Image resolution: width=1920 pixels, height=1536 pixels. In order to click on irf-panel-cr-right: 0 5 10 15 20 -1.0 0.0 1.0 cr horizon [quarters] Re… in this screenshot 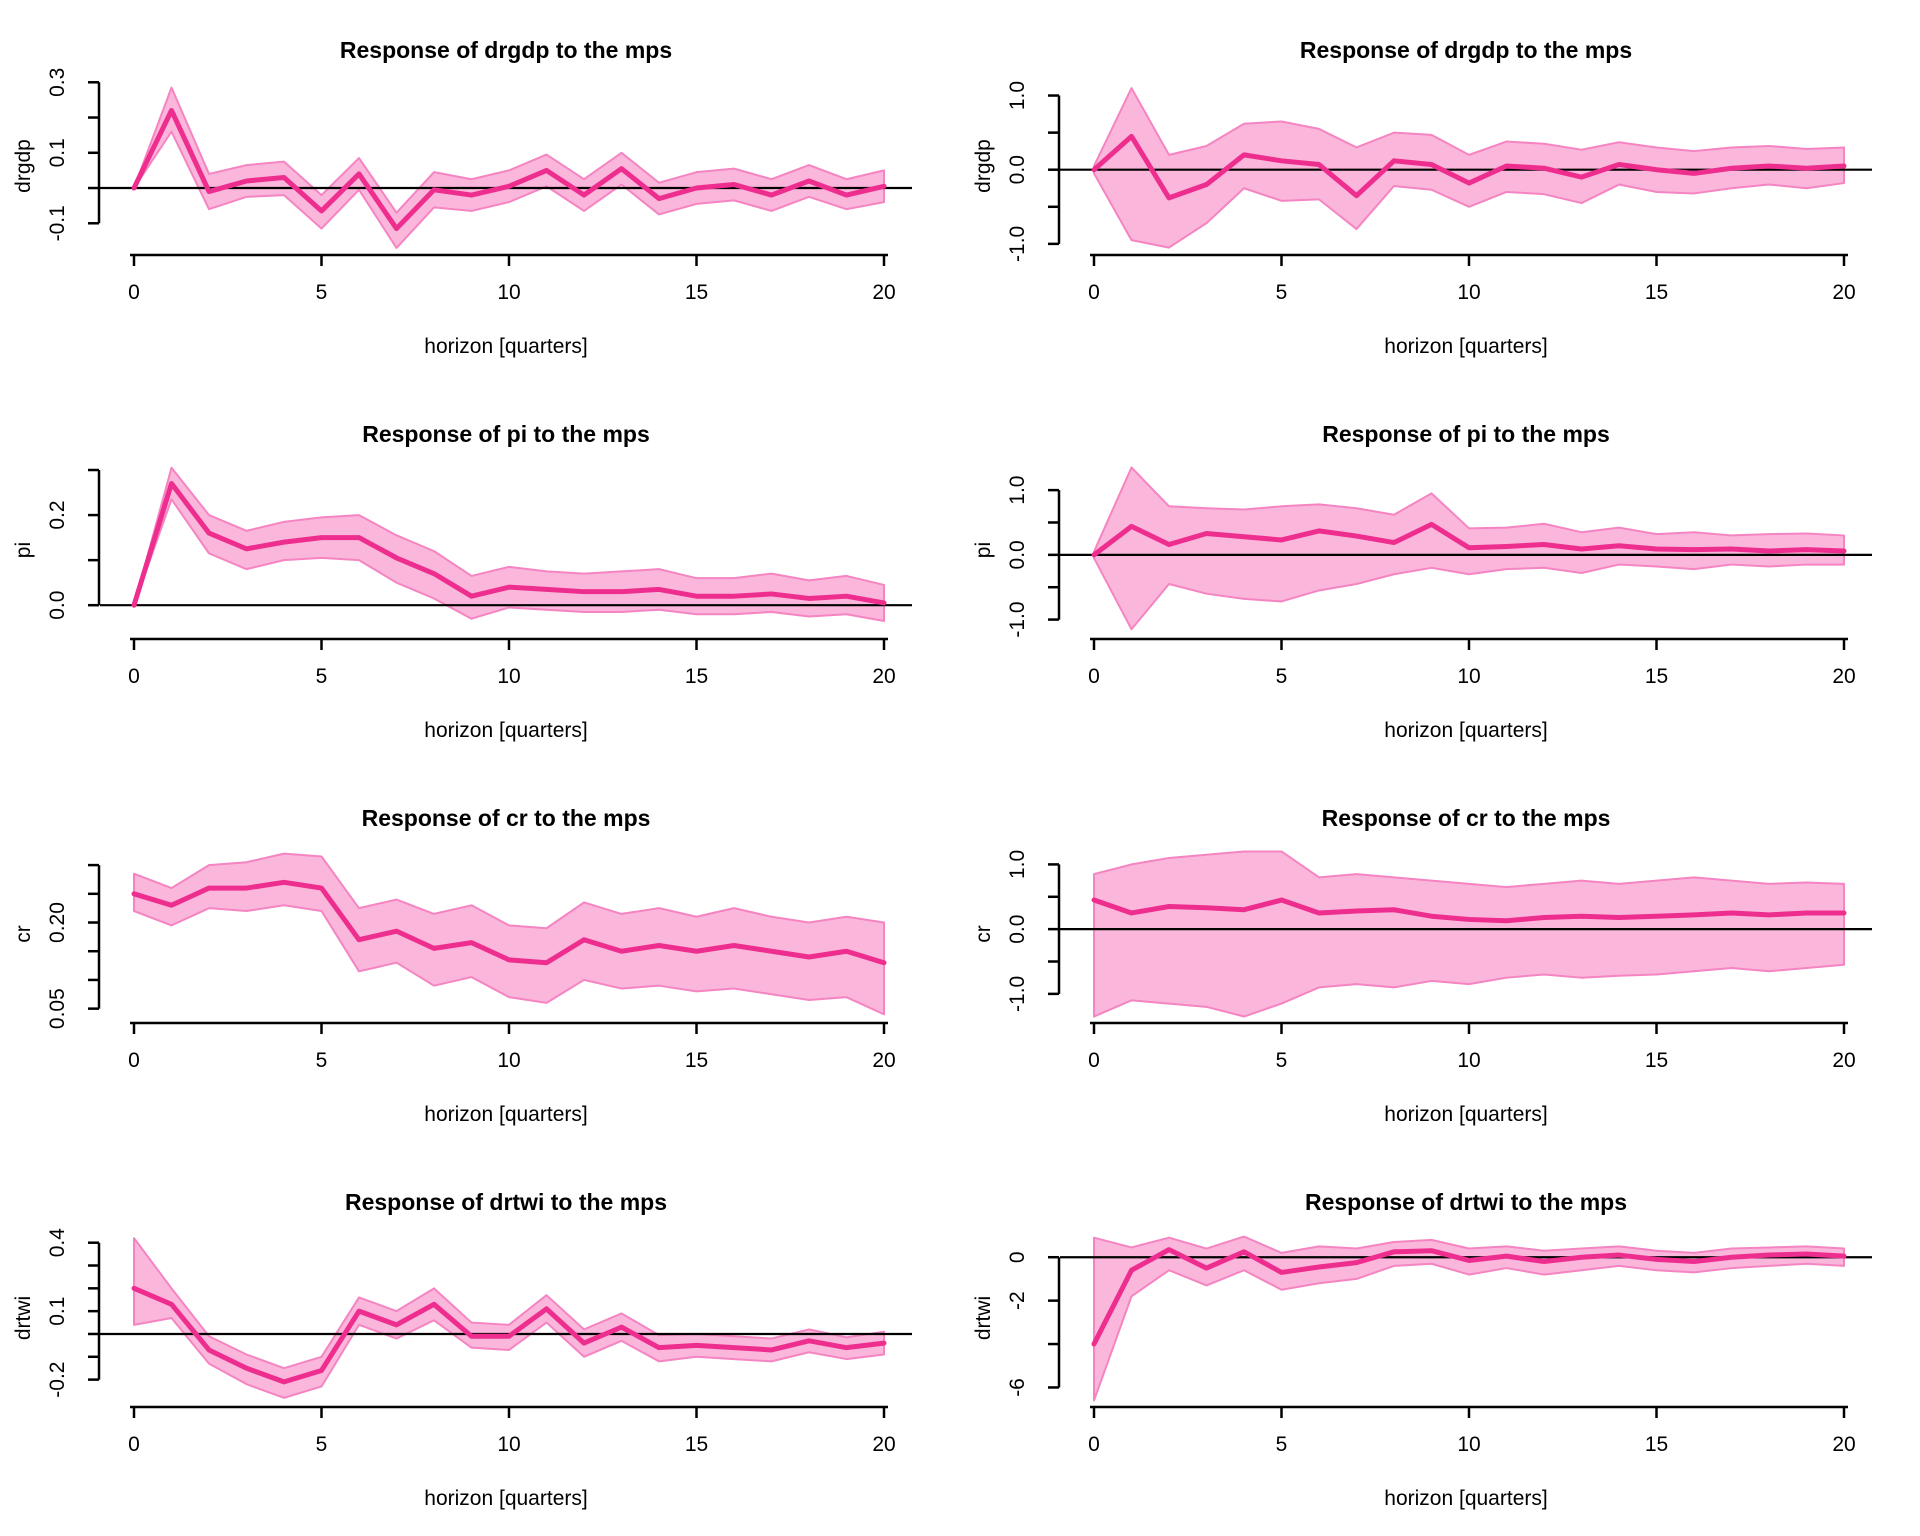, I will do `click(1440, 960)`.